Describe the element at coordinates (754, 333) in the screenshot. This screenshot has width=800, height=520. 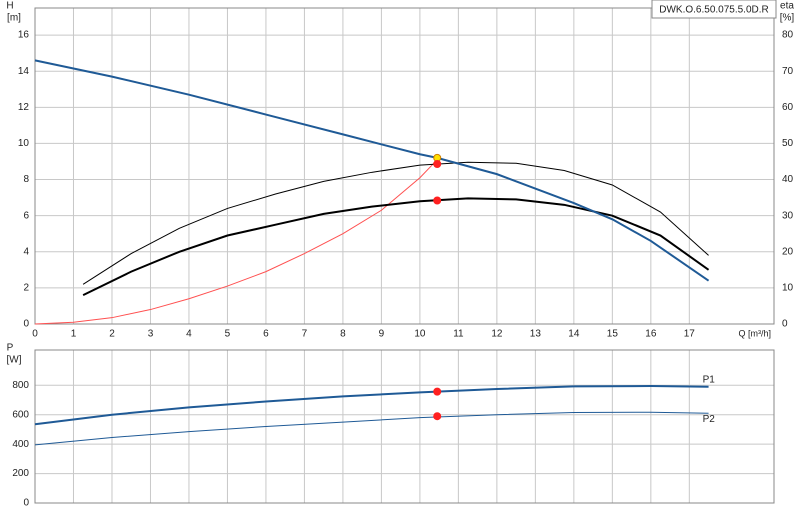
I see `x-axis-label: Q [m³/h]` at that location.